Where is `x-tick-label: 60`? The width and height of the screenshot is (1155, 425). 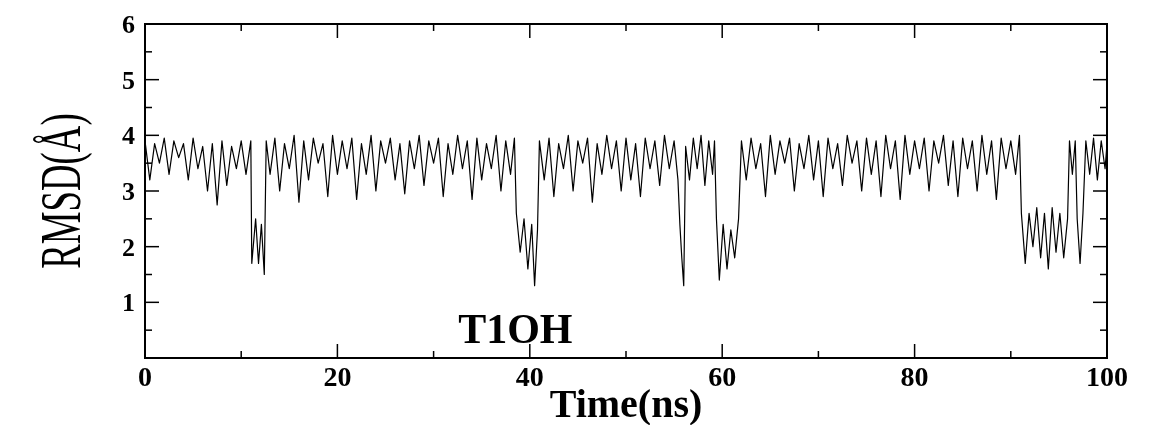
x-tick-label: 60 is located at coordinates (722, 376).